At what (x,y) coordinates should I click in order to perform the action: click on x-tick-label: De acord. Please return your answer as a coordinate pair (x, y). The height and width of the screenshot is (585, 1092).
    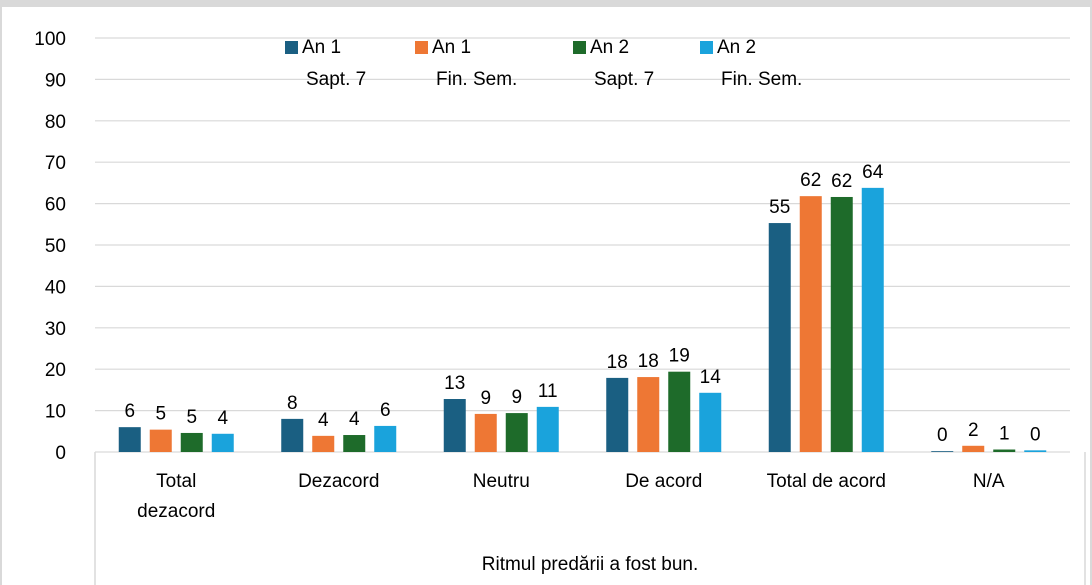
    Looking at the image, I should click on (664, 481).